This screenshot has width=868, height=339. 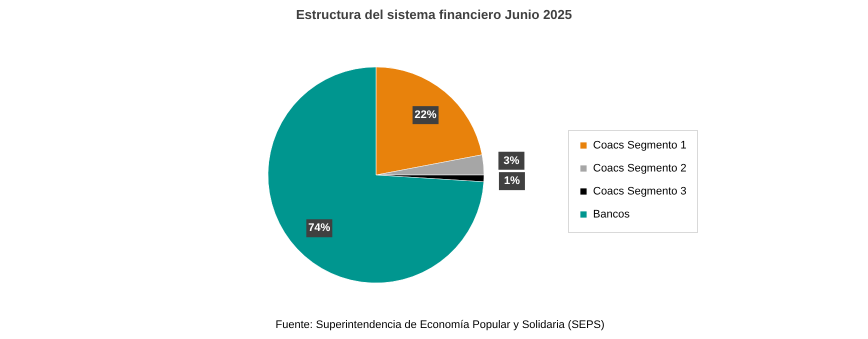 I want to click on data-label: 74%, so click(x=319, y=228).